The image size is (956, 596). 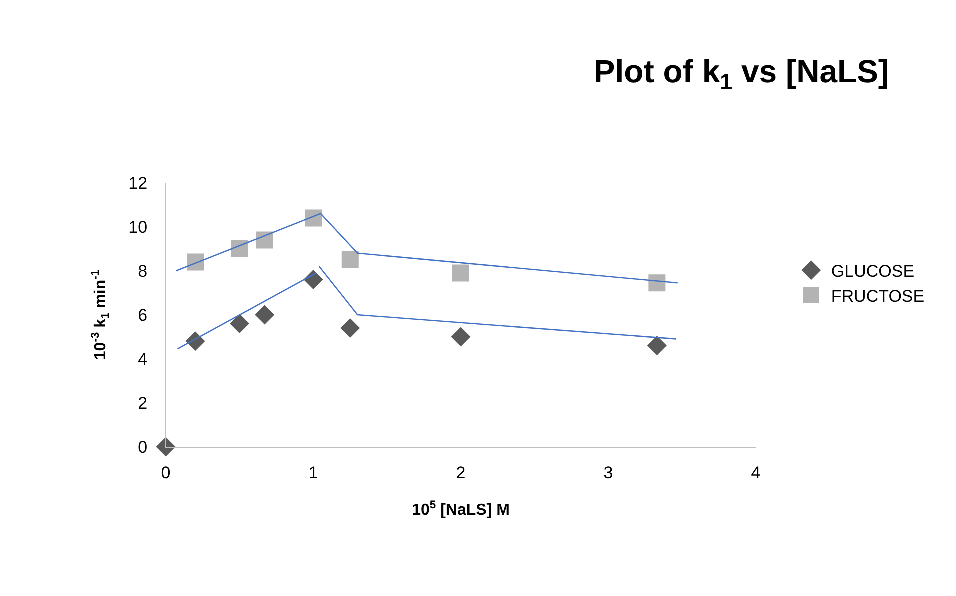 I want to click on x-tick-label: 4, so click(x=756, y=472).